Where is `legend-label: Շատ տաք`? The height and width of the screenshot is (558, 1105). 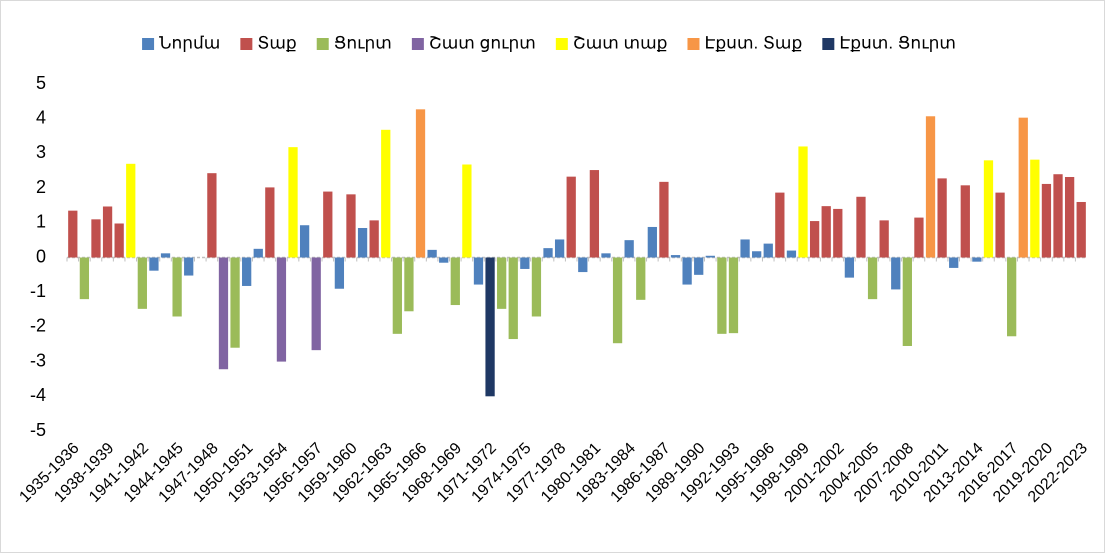 legend-label: Շատ տաք is located at coordinates (620, 42).